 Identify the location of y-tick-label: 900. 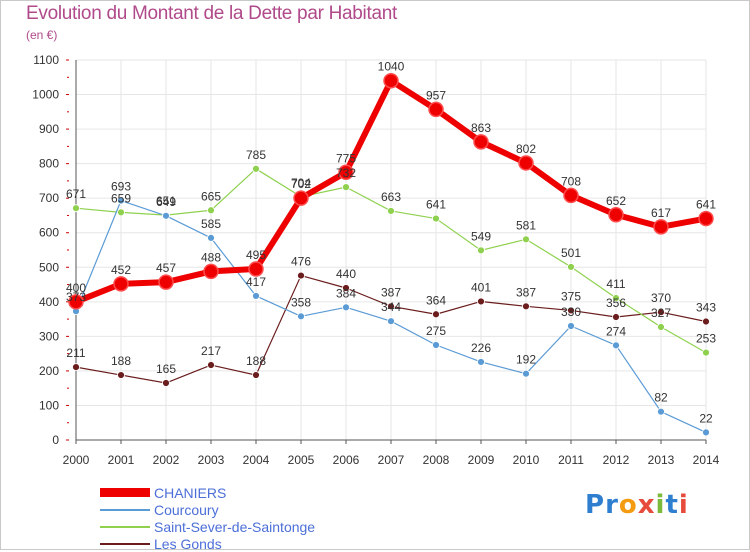
(49, 129).